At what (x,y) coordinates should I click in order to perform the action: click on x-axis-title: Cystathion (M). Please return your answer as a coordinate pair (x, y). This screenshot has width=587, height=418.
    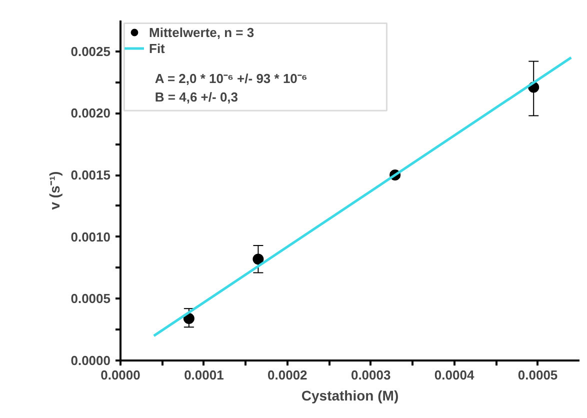
    Looking at the image, I should click on (350, 396).